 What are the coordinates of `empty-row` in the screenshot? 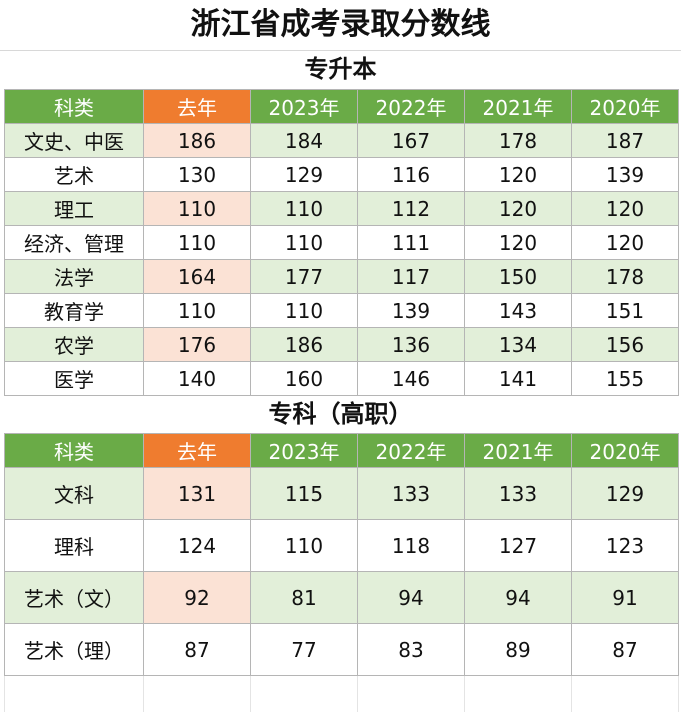 It's located at (341, 693).